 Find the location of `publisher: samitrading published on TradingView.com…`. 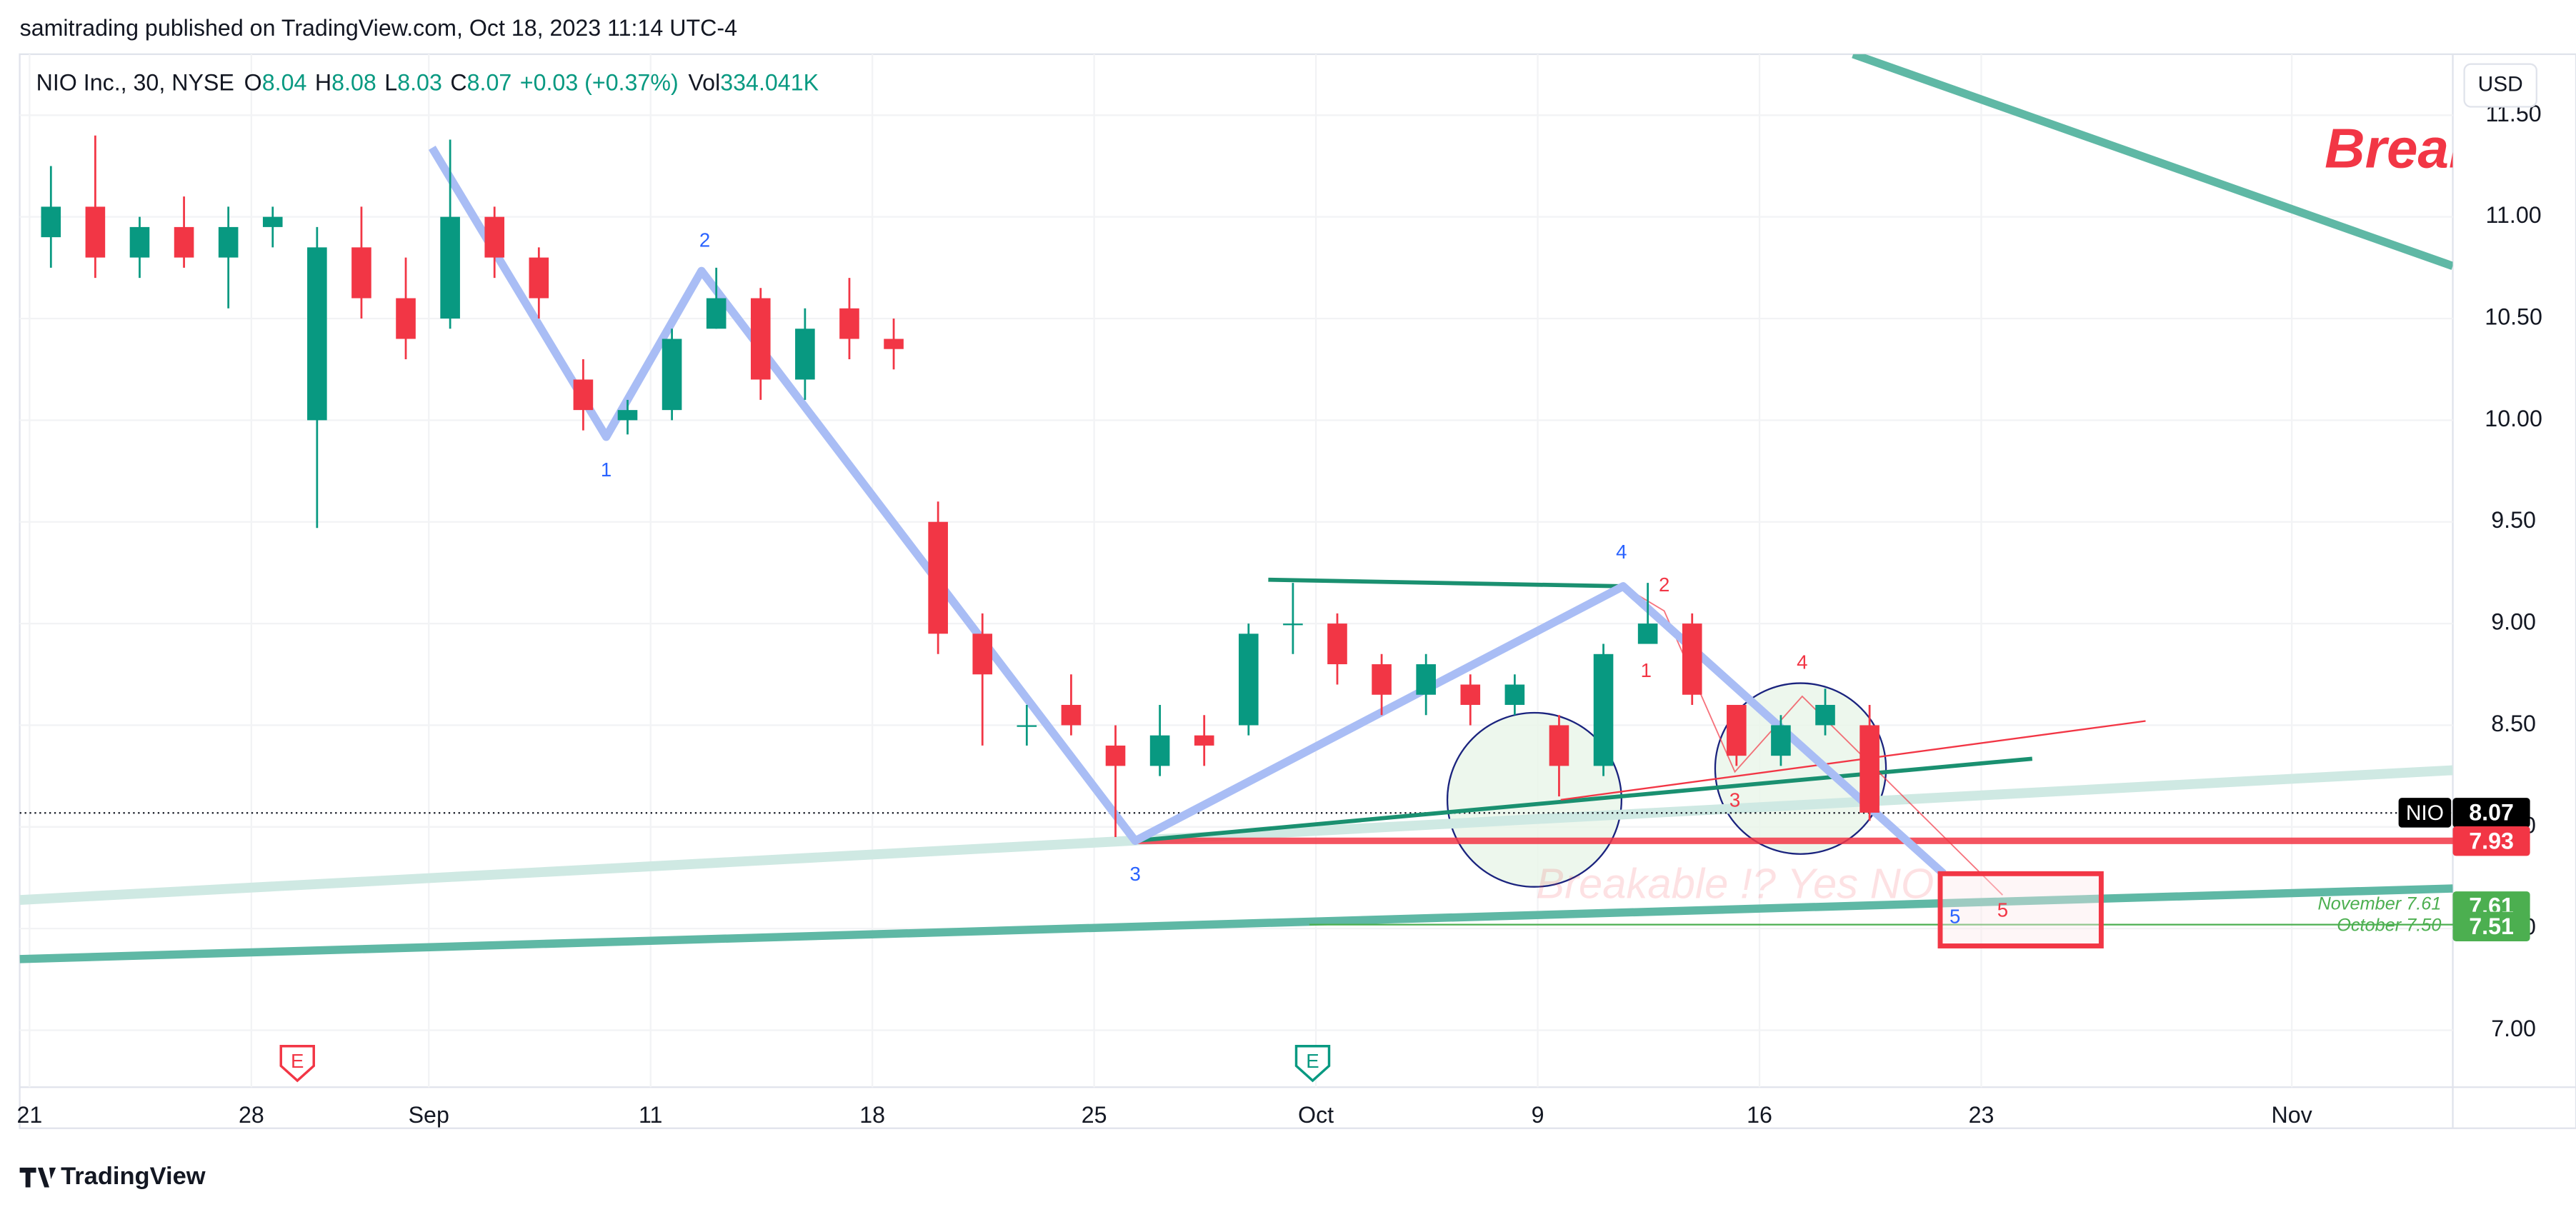

publisher: samitrading published on TradingView.com… is located at coordinates (379, 28).